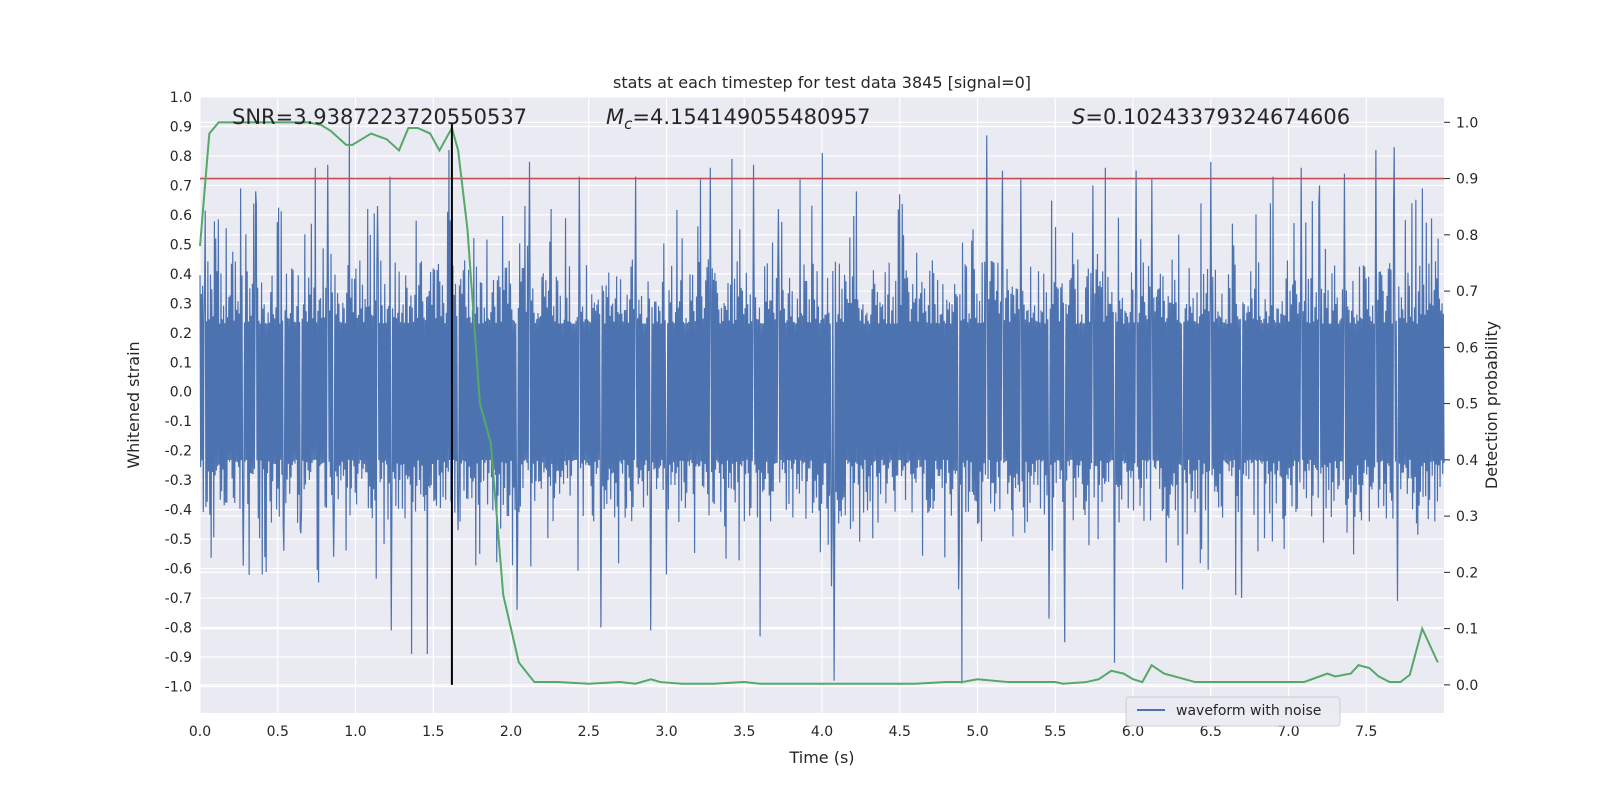 The image size is (1600, 800). Describe the element at coordinates (1467, 461) in the screenshot. I see `right-y-tick-label: 0.4` at that location.